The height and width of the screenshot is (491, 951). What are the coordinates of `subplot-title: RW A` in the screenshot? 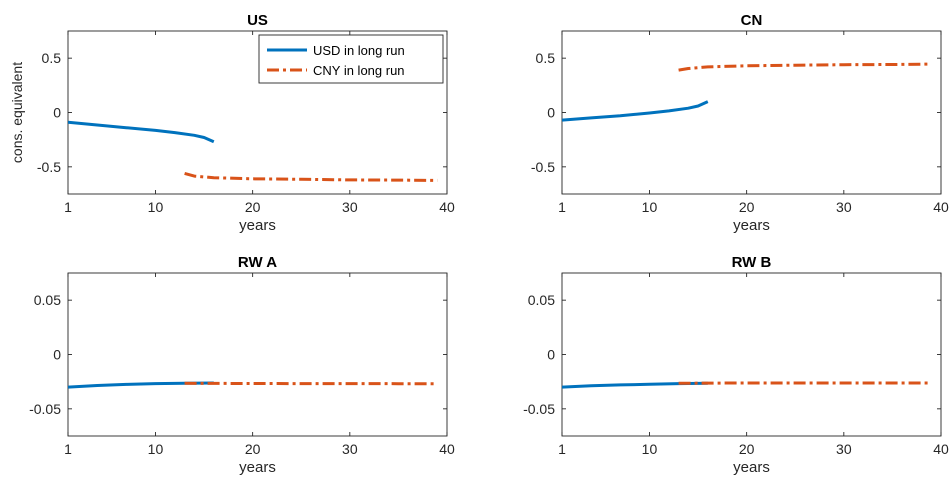 It's located at (257, 262).